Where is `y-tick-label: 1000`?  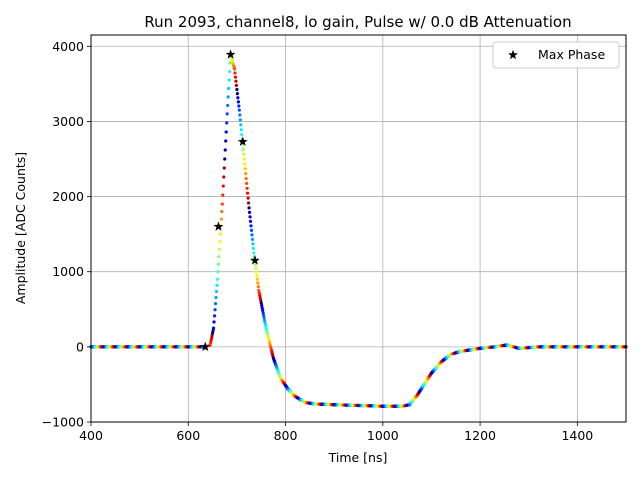 y-tick-label: 1000 is located at coordinates (68, 271).